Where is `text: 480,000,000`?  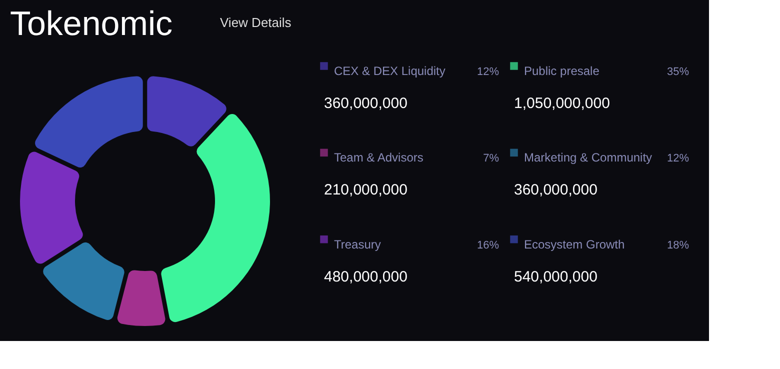
text: 480,000,000 is located at coordinates (366, 277).